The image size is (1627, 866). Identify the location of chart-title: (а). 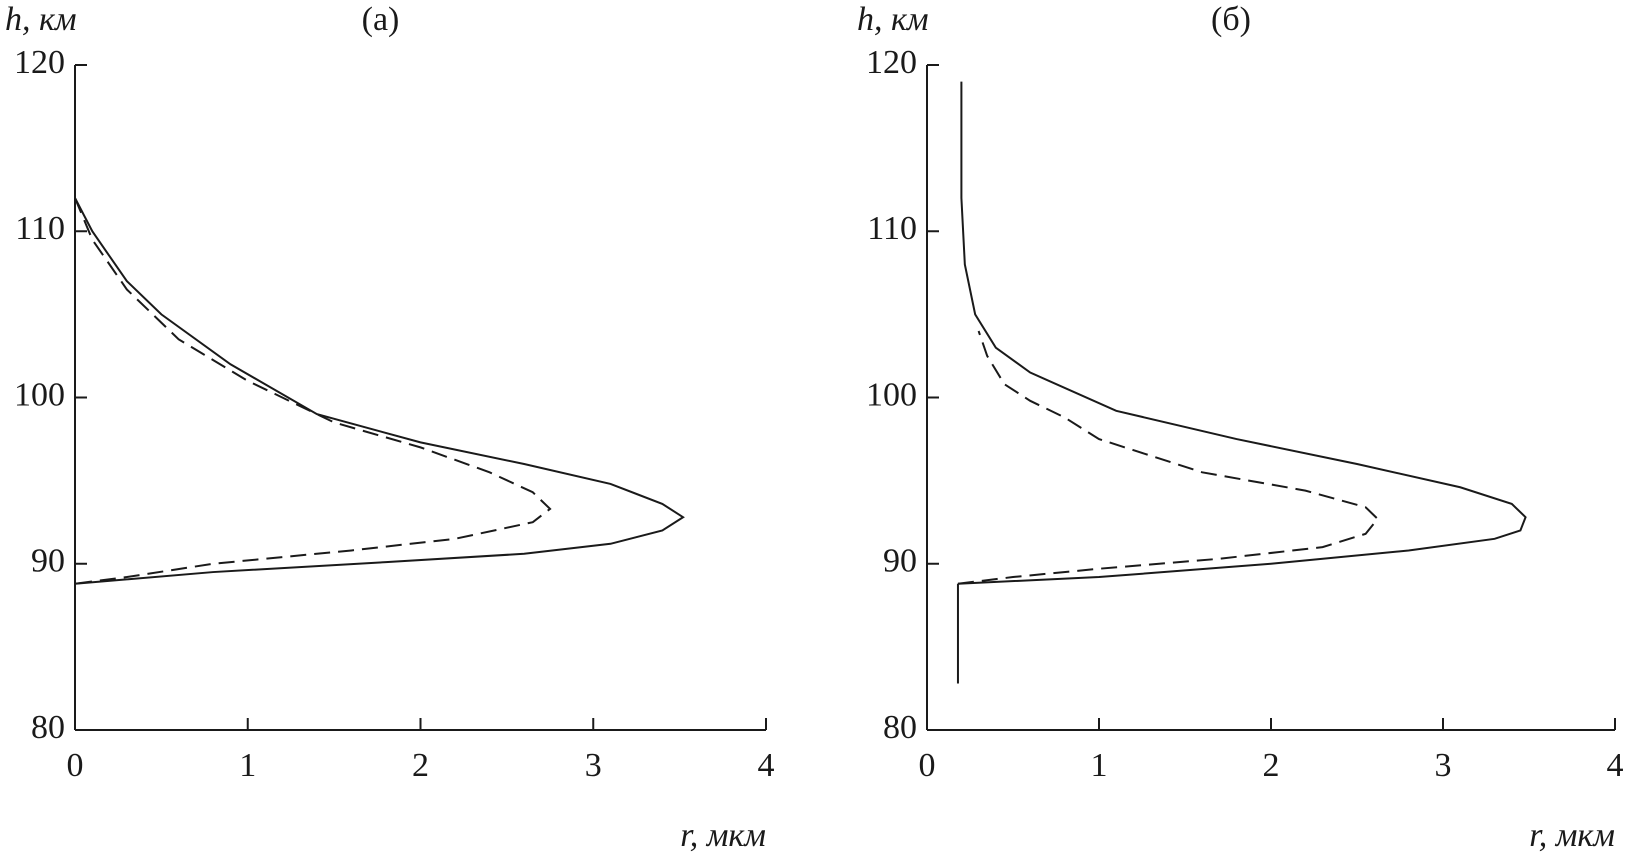
(381, 19).